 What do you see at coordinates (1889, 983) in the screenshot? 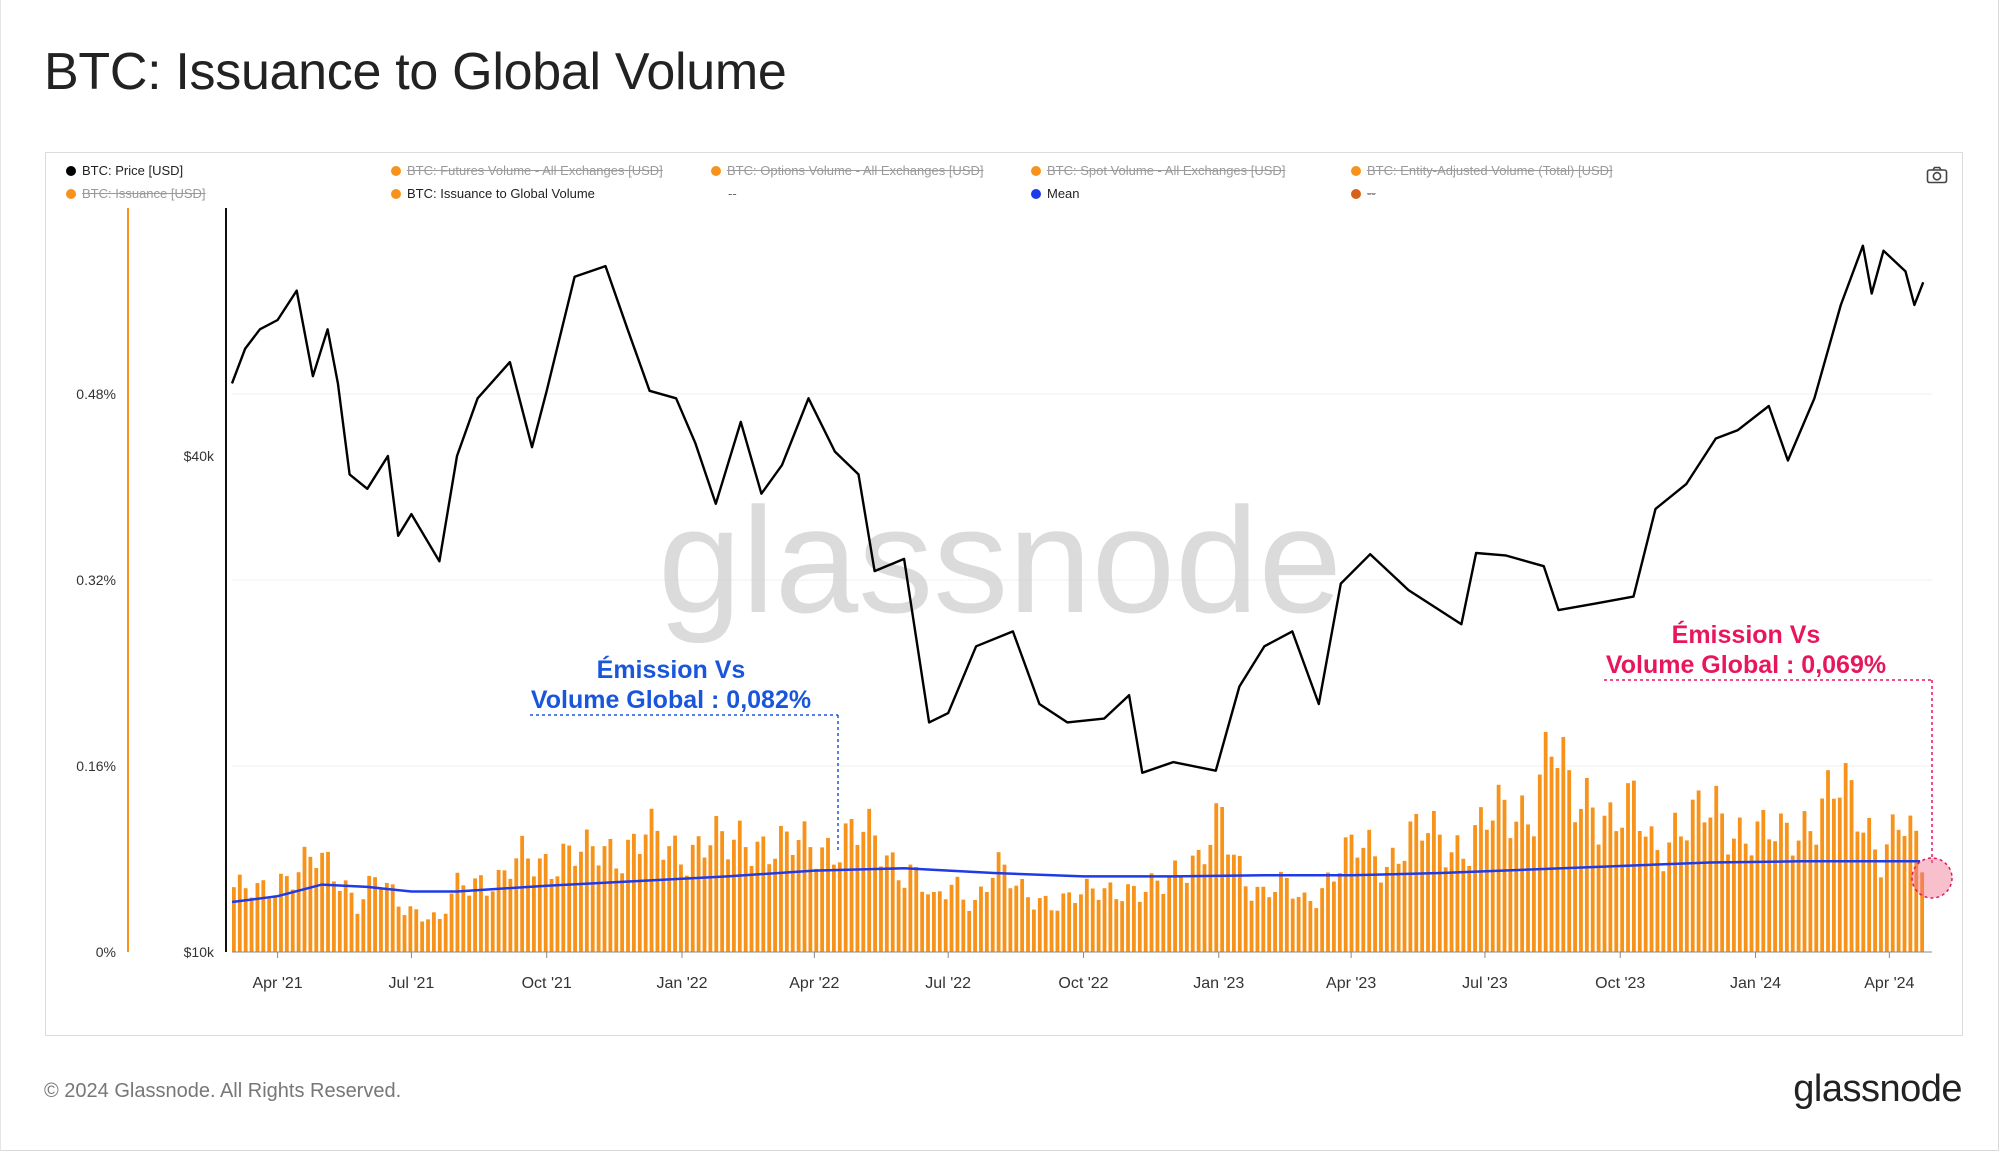
I see `x-tick-label: Apr '24` at bounding box center [1889, 983].